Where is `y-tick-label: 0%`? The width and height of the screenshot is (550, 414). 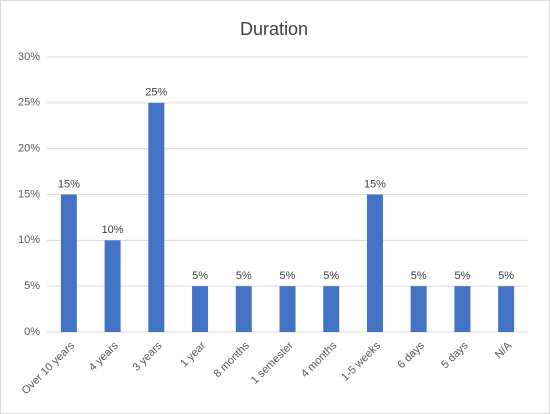
y-tick-label: 0% is located at coordinates (32, 332).